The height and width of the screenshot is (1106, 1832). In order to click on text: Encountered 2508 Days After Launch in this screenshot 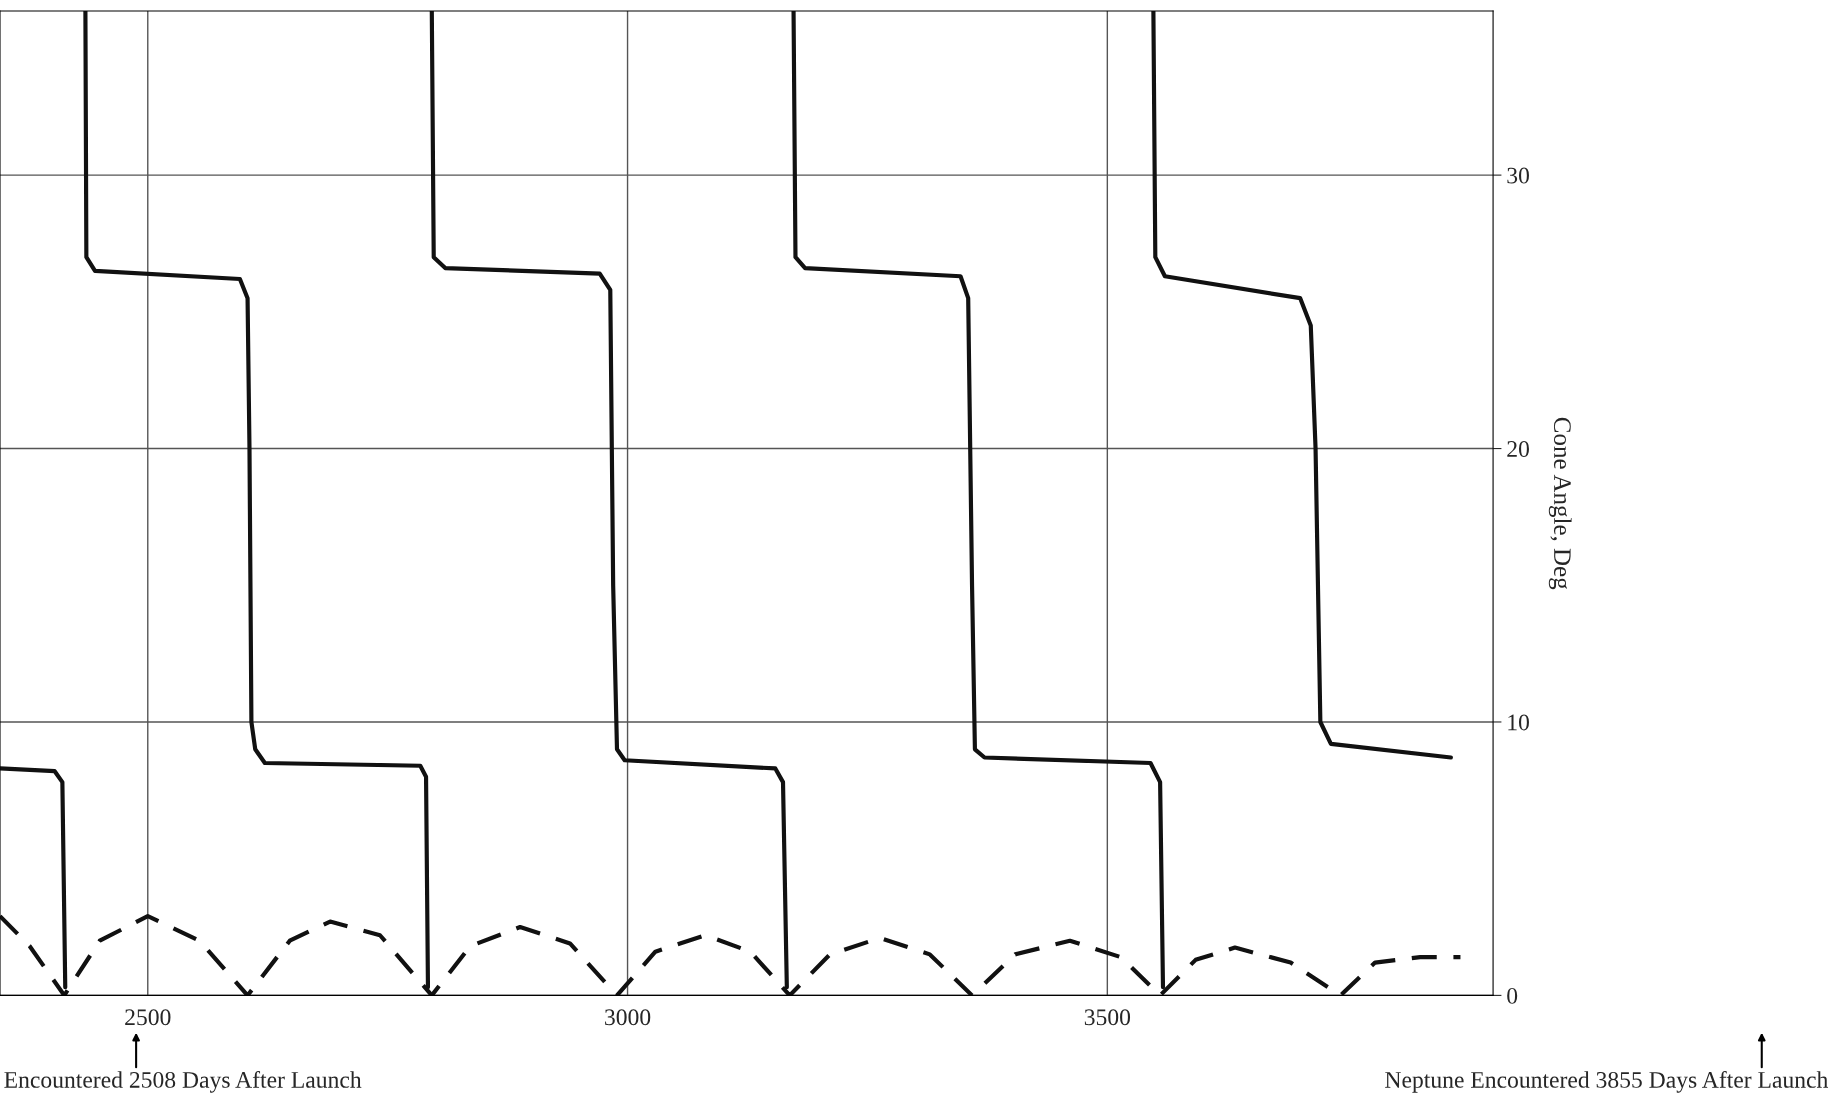, I will do `click(183, 1082)`.